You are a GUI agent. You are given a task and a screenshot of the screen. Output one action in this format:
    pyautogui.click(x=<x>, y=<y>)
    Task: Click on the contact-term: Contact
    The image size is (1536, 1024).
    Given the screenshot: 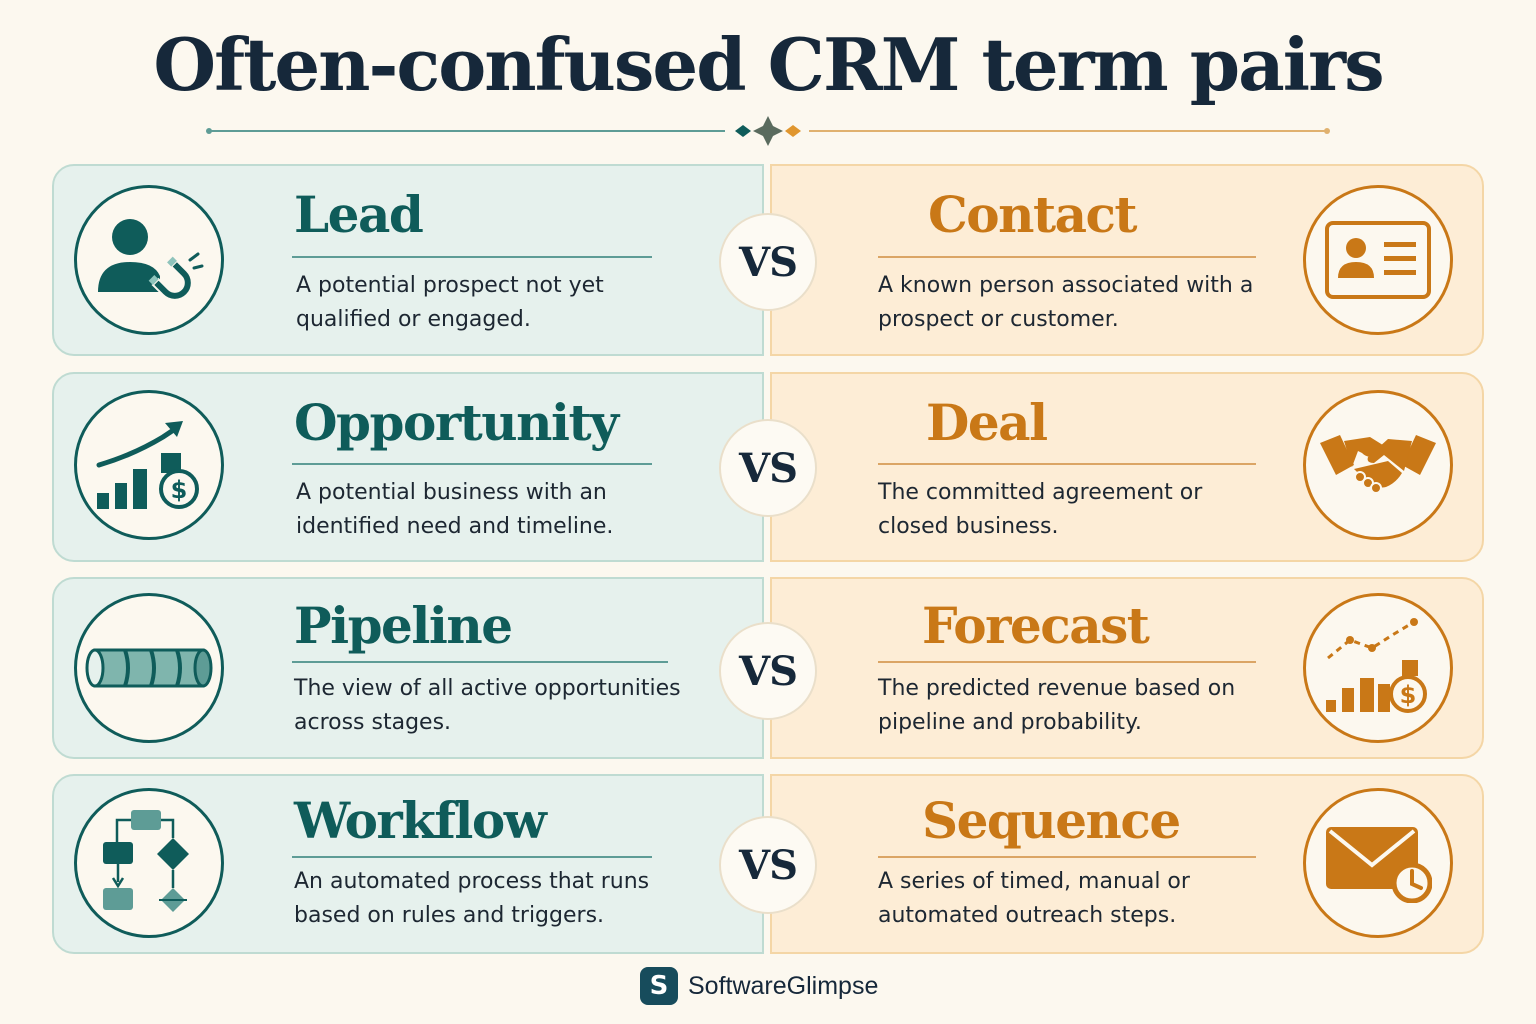 What is the action you would take?
    pyautogui.click(x=1033, y=214)
    